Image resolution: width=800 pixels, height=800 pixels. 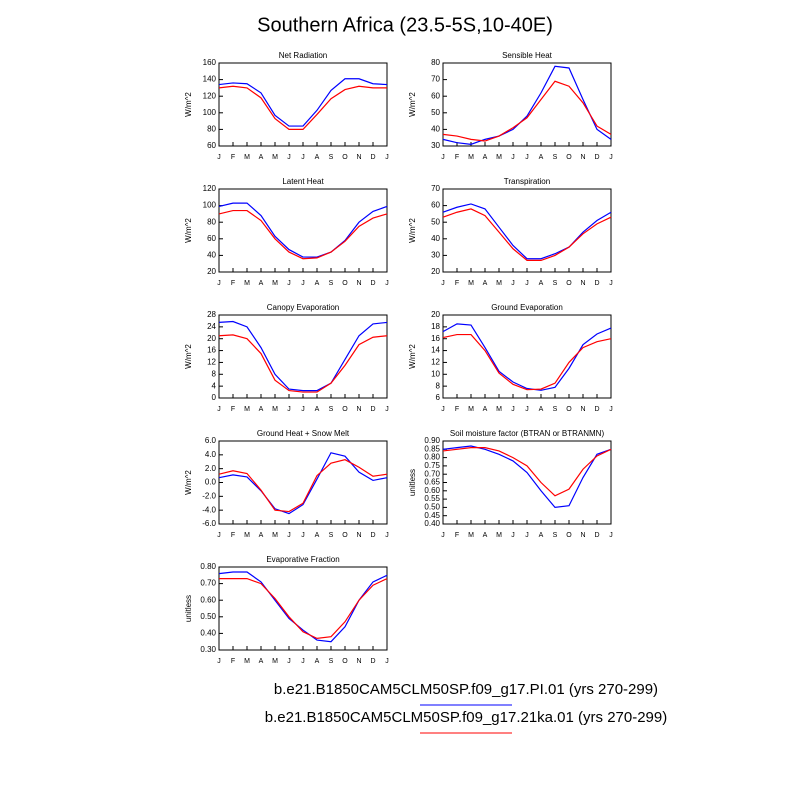 I want to click on y-tick-label: 160, so click(x=210, y=62).